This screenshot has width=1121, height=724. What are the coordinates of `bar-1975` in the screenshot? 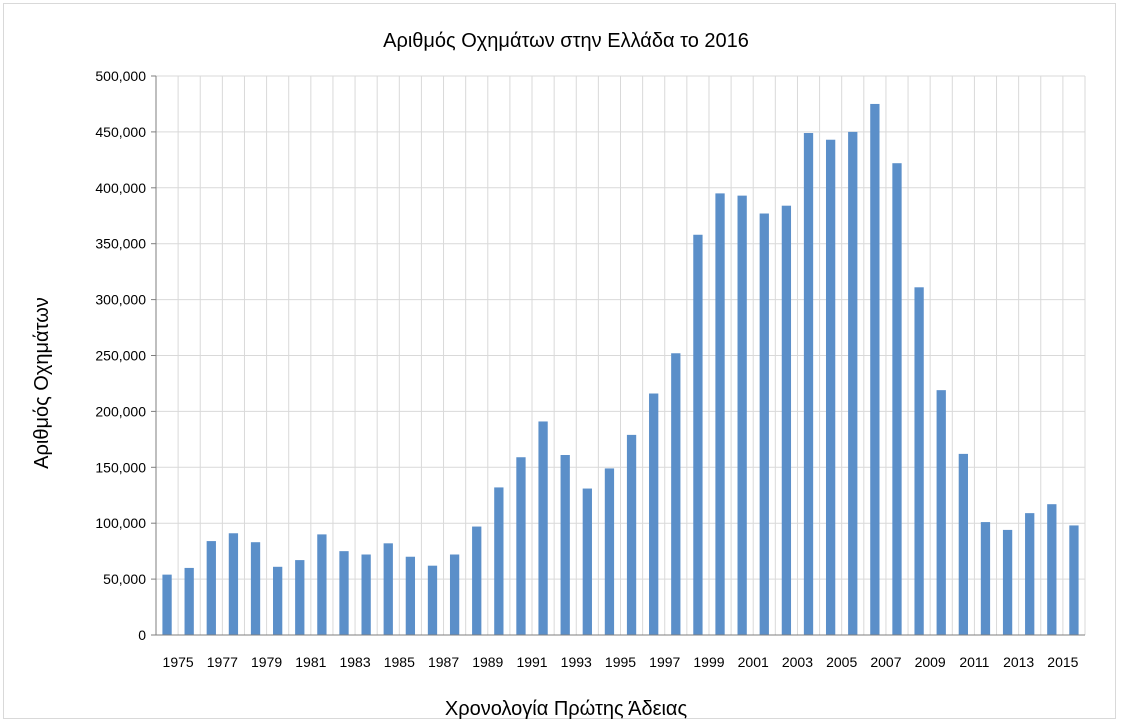 It's located at (167, 604).